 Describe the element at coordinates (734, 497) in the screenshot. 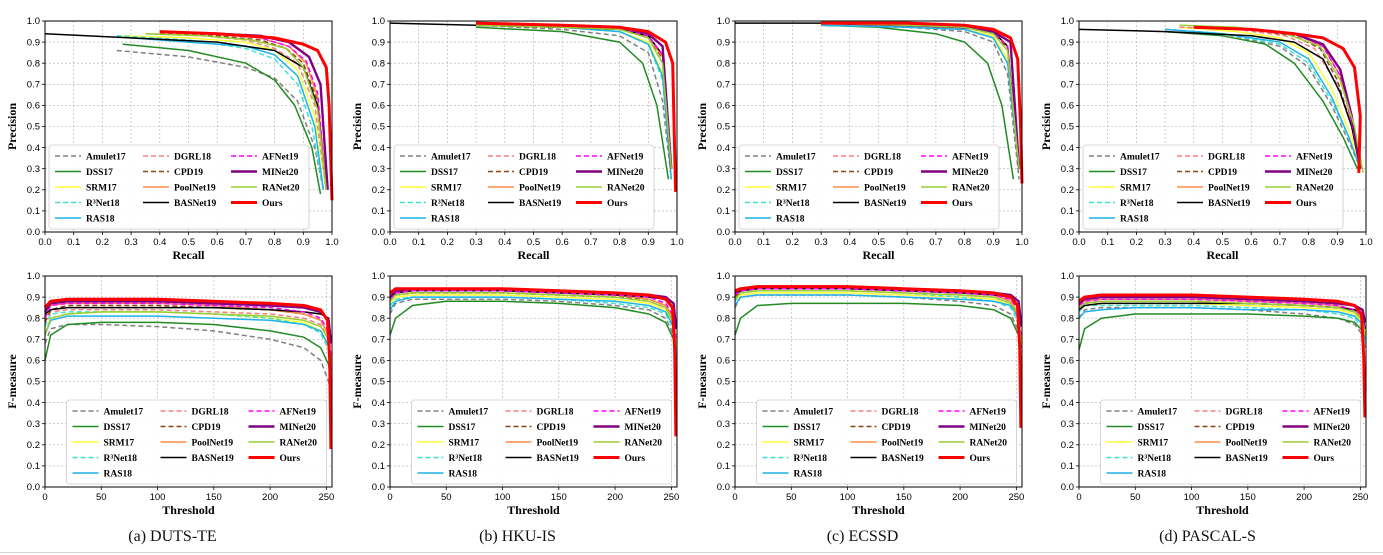

I see `x-tick-label: 0` at that location.